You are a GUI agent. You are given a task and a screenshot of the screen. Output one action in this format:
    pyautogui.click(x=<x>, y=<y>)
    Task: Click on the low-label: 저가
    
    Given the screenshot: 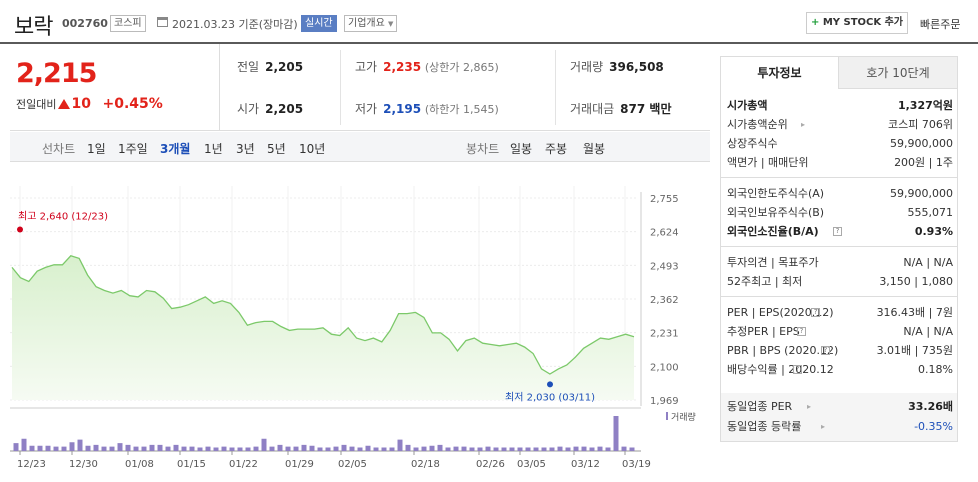 What is the action you would take?
    pyautogui.click(x=366, y=109)
    